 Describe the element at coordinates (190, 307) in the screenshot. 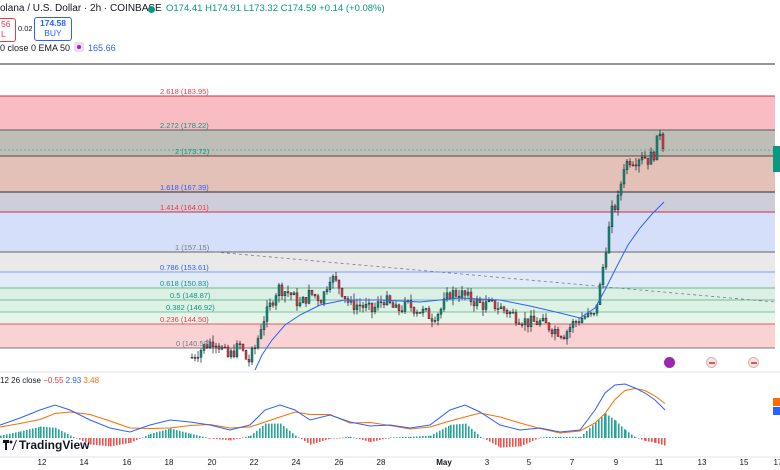

I see `fib-level-label: 0.382 (146.92)` at that location.